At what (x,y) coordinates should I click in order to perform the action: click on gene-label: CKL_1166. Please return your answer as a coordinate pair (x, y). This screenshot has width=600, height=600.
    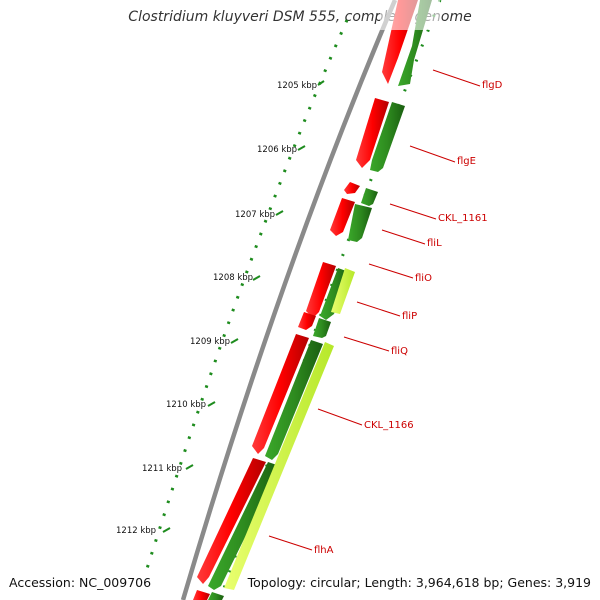
    Looking at the image, I should click on (389, 425).